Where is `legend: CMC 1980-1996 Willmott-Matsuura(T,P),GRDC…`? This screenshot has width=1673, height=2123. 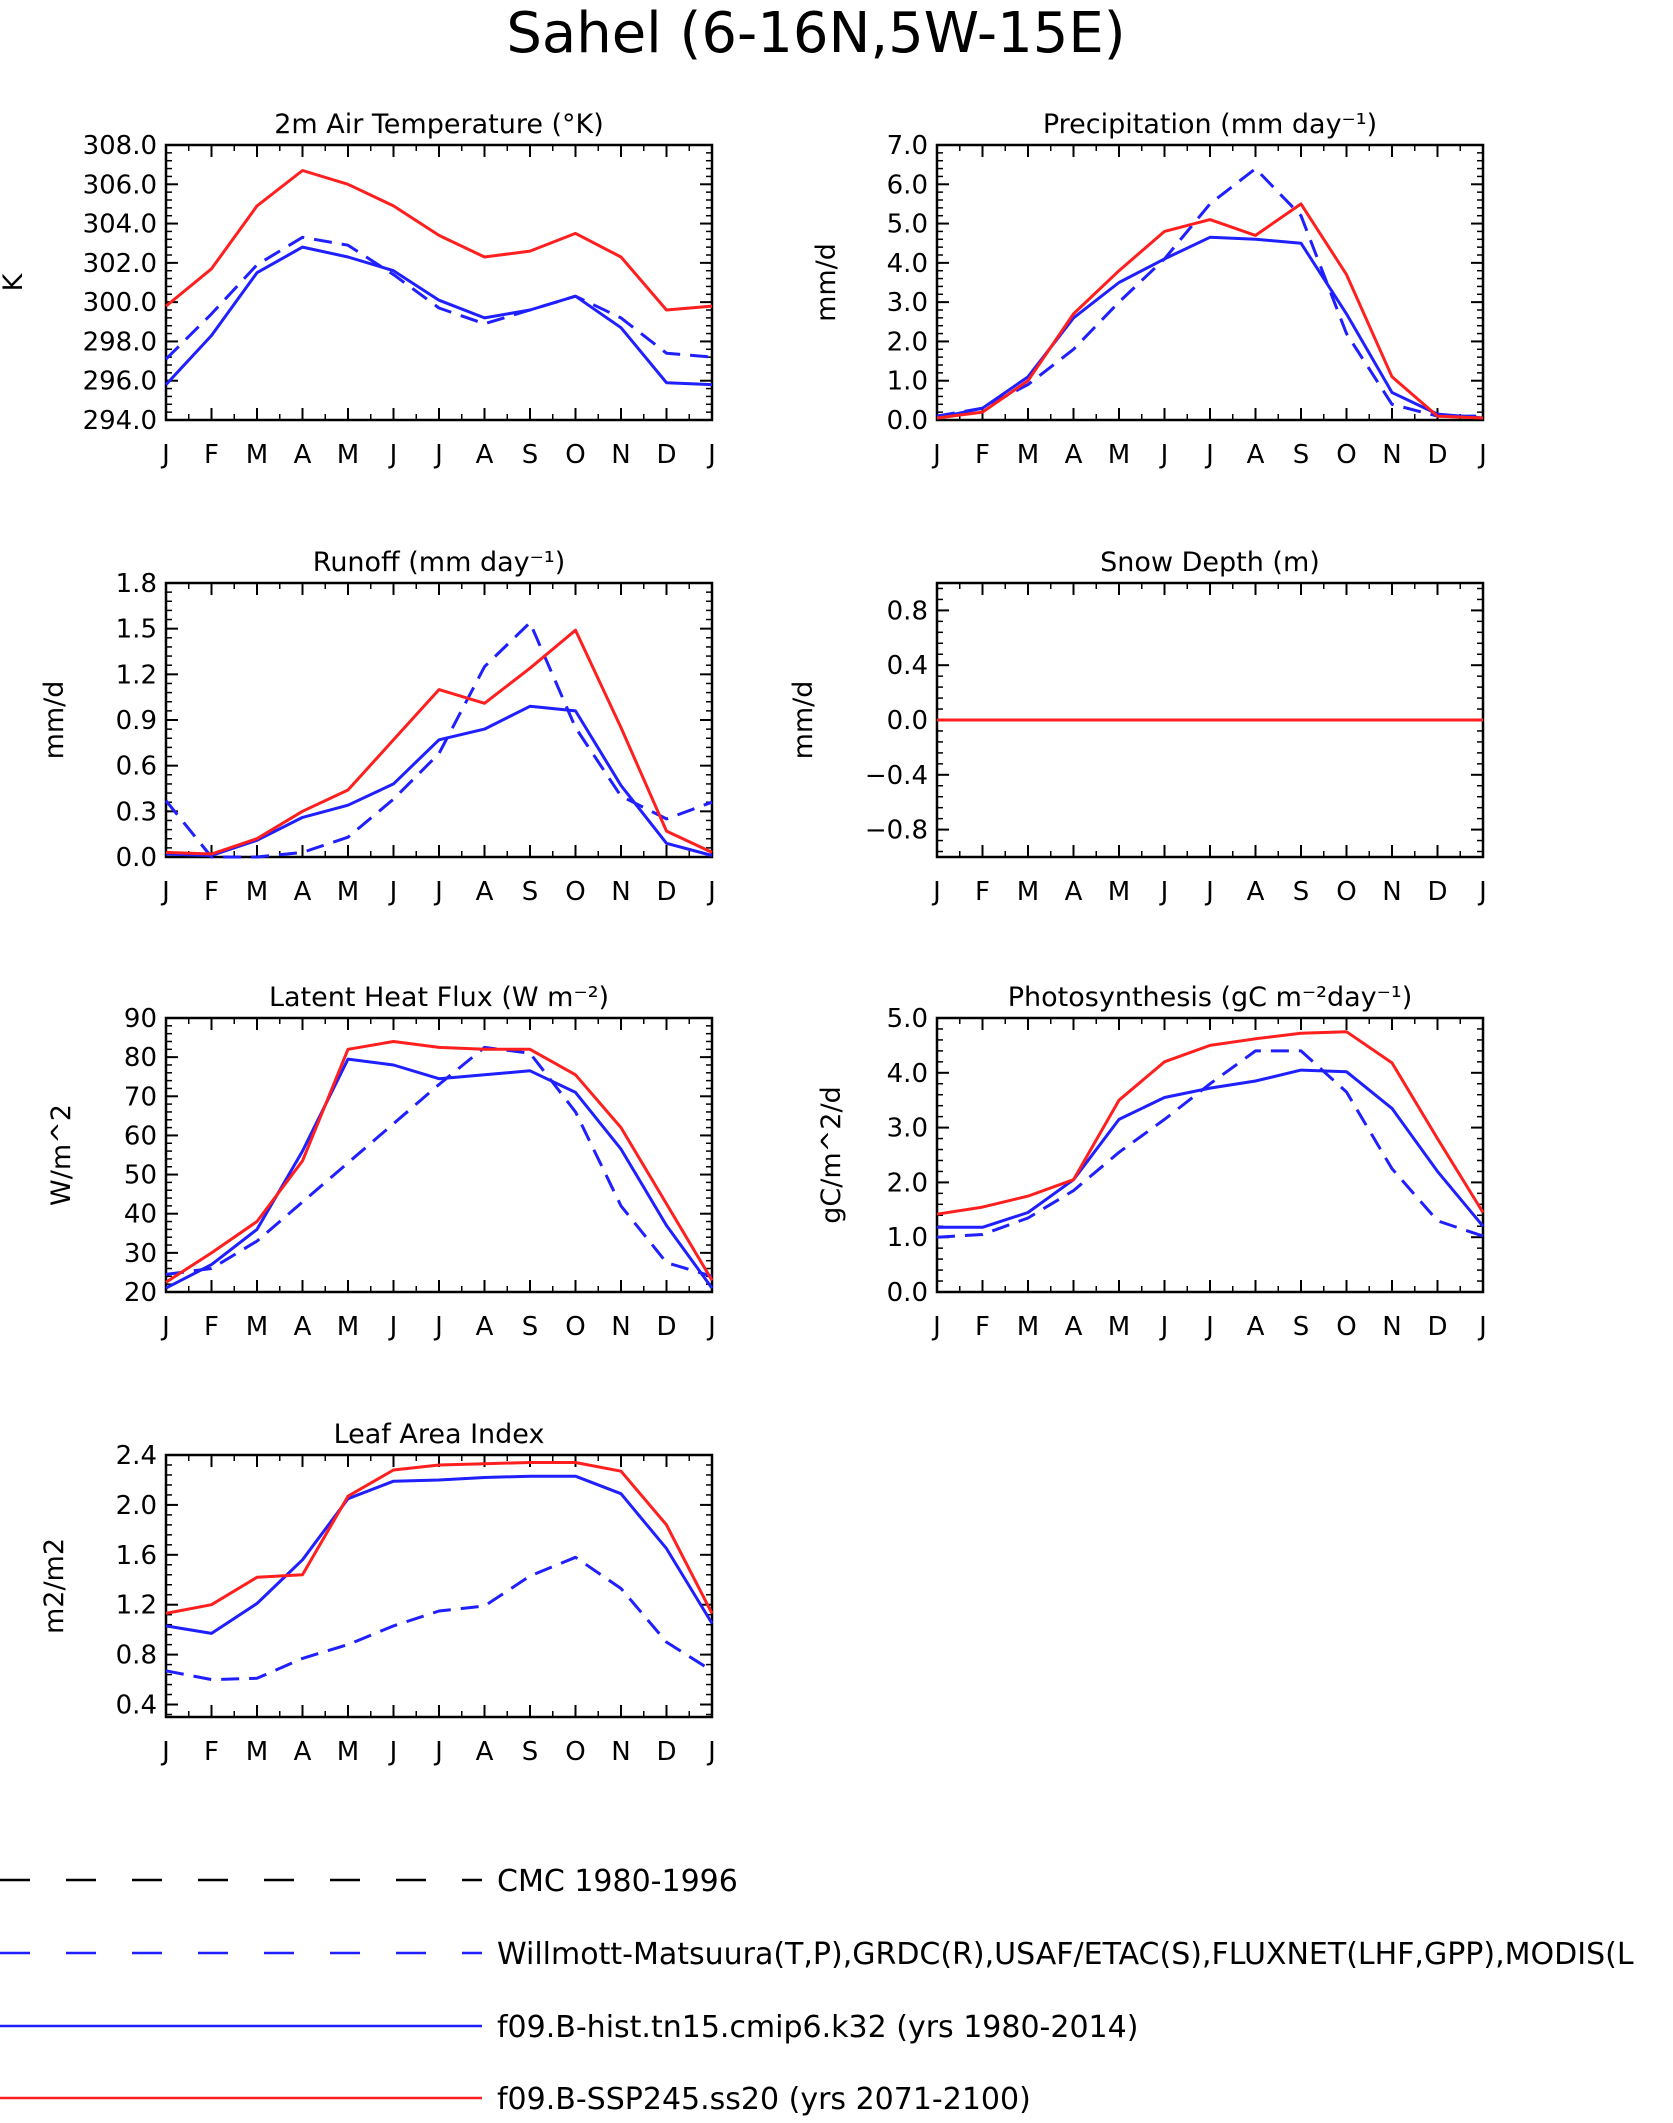 legend: CMC 1980-1996 Willmott-Matsuura(T,P),GRDC… is located at coordinates (817, 1990).